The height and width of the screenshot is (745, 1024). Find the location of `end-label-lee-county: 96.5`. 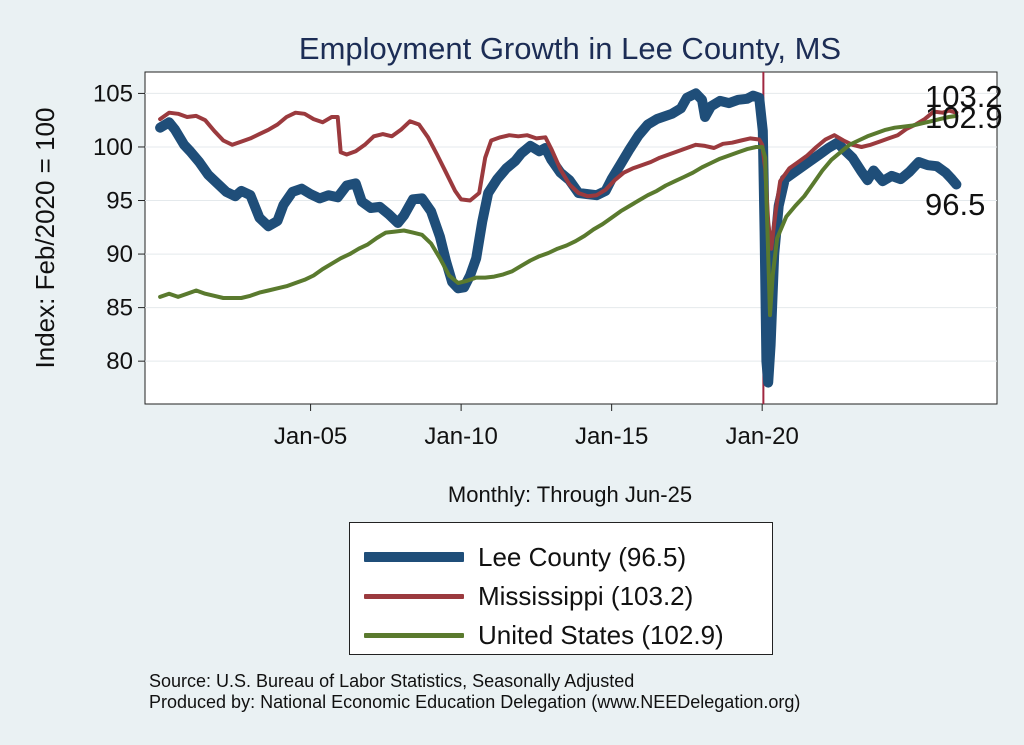

end-label-lee-county: 96.5 is located at coordinates (955, 204).